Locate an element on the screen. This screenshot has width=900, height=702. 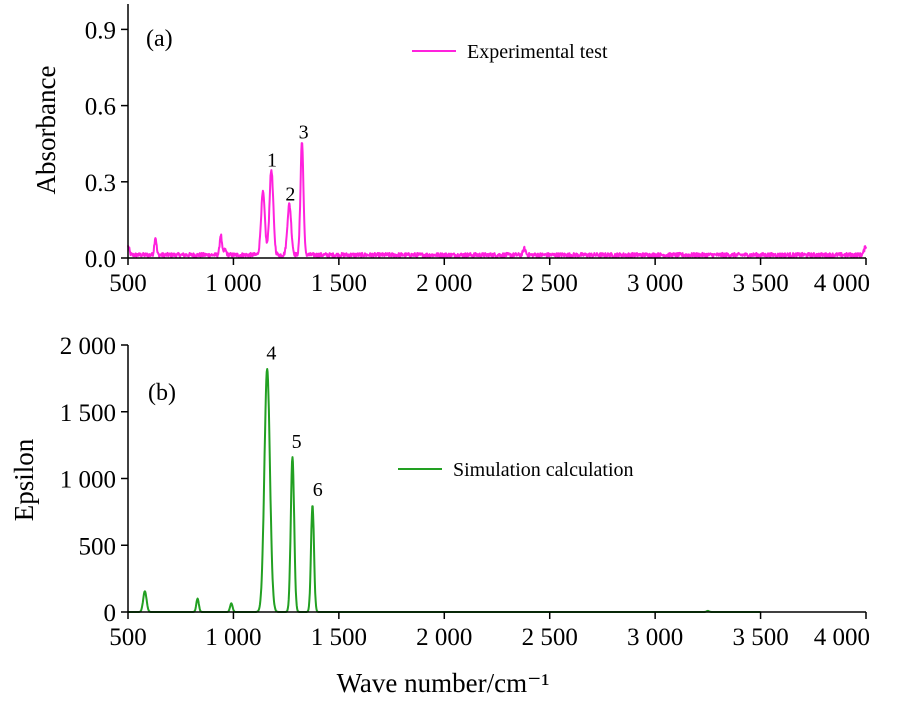
panel-a-label: (a) is located at coordinates (159, 39).